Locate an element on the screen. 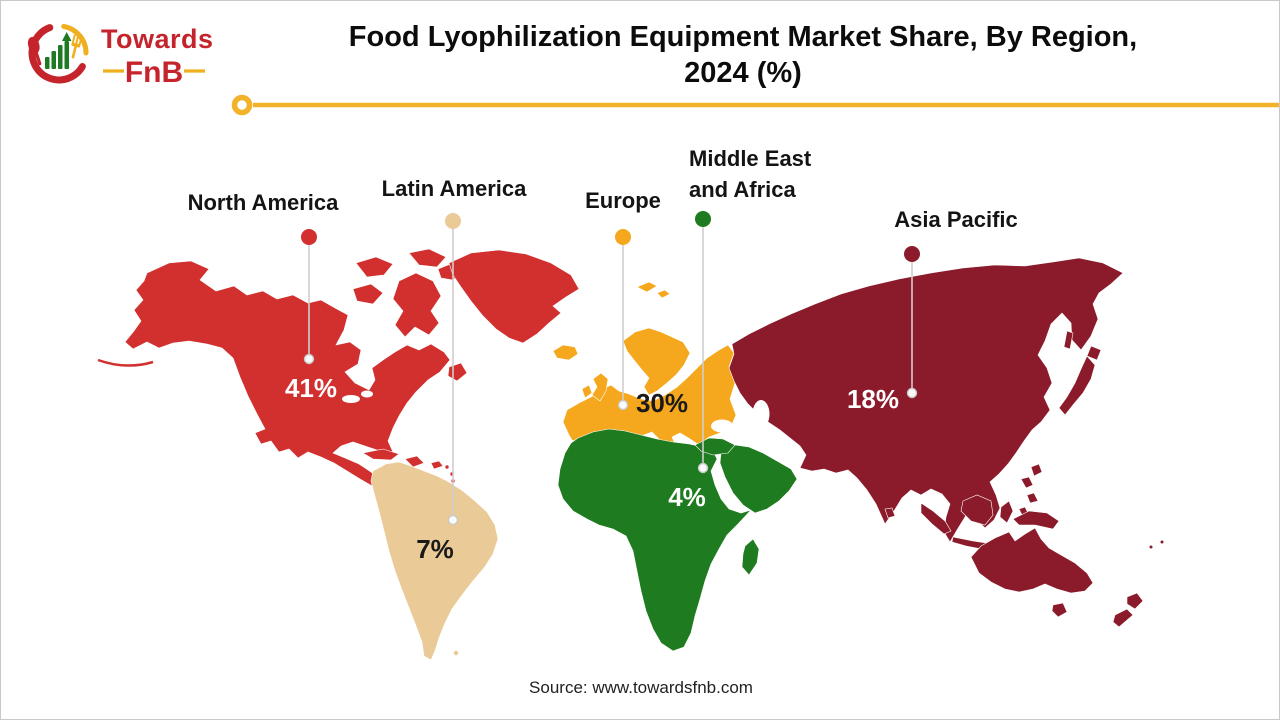 The height and width of the screenshot is (720, 1280). spoon-icon is located at coordinates (34, 51).